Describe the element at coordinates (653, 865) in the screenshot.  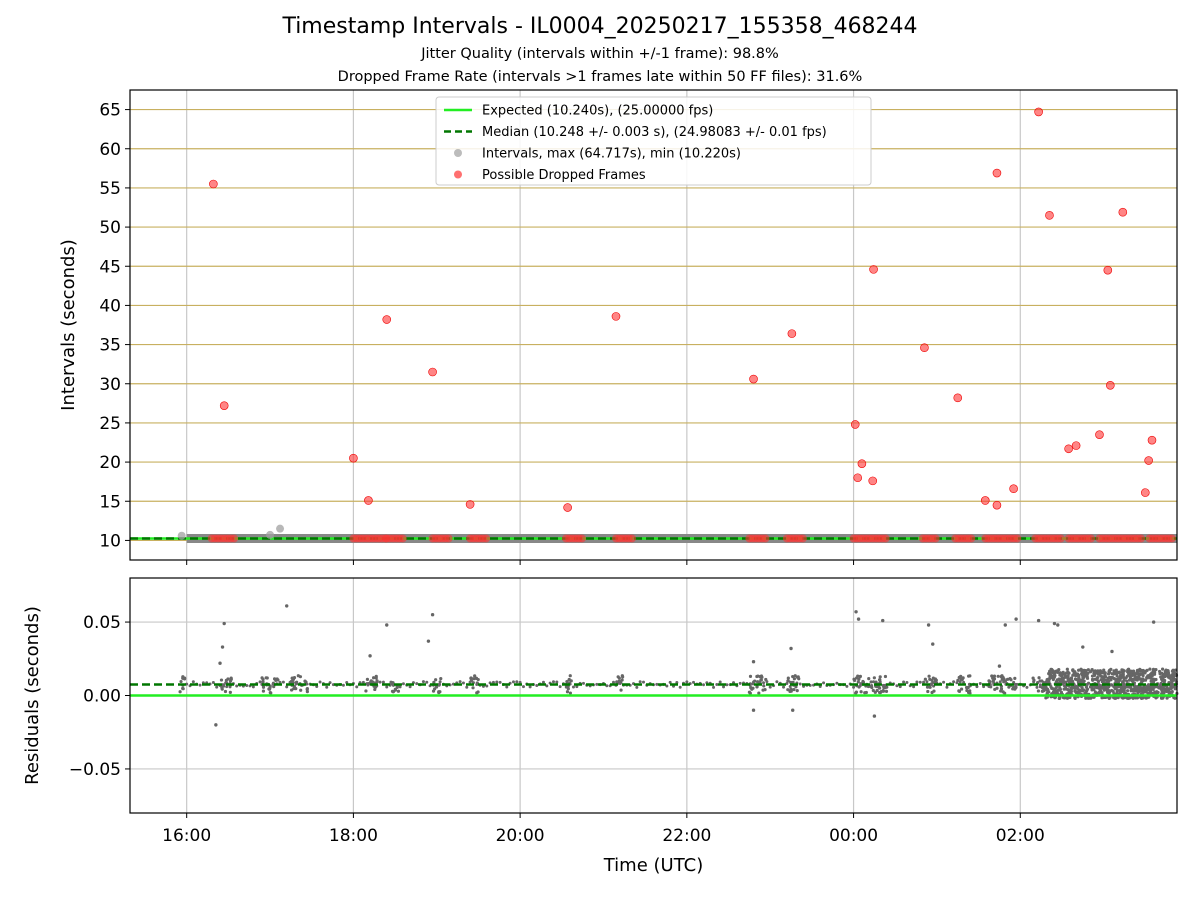
I see `x-axis-label: Time (UTC)` at that location.